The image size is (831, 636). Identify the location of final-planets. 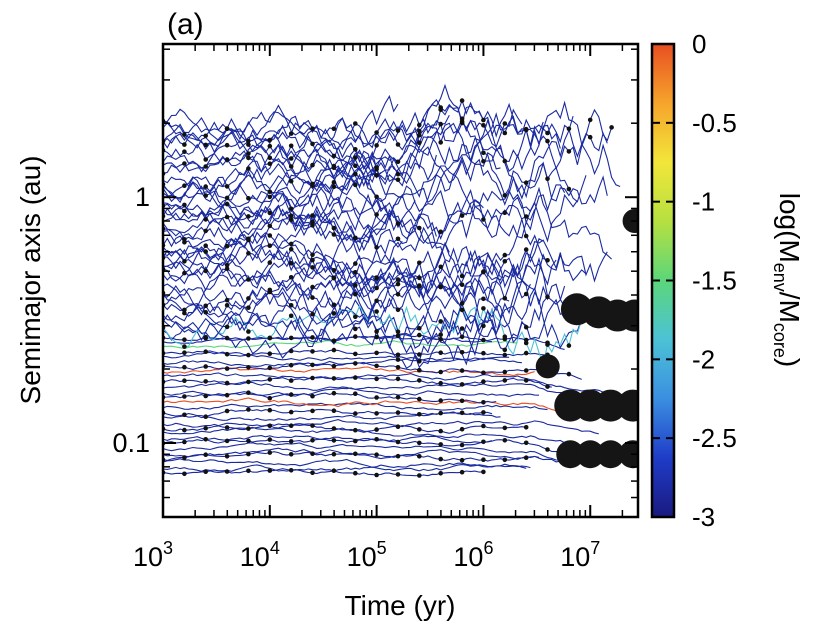
(586, 339).